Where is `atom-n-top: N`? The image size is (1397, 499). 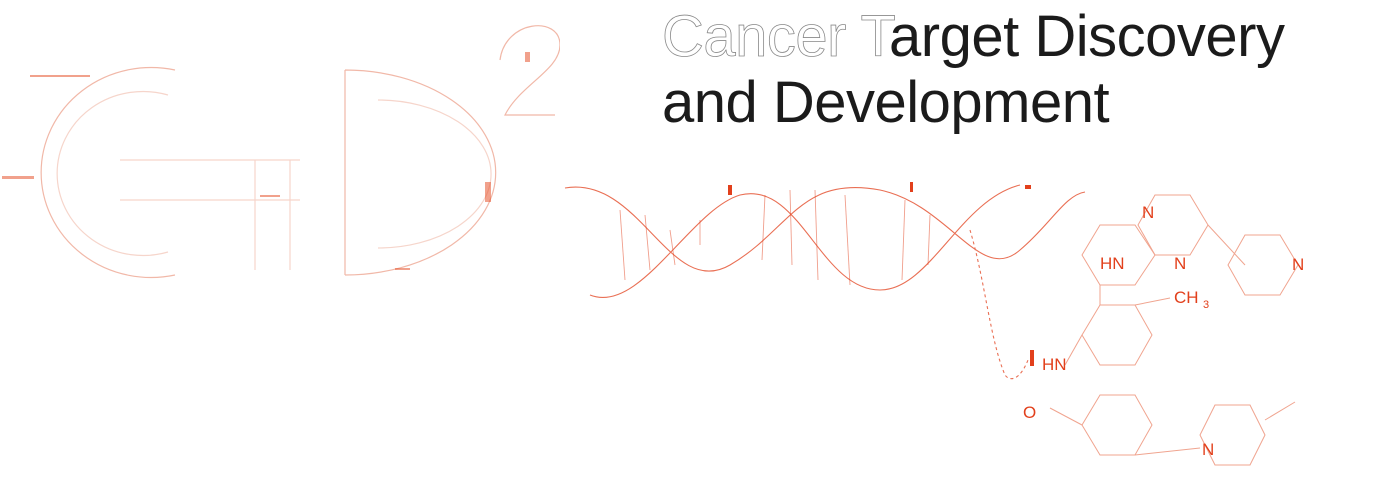 atom-n-top: N is located at coordinates (1148, 212).